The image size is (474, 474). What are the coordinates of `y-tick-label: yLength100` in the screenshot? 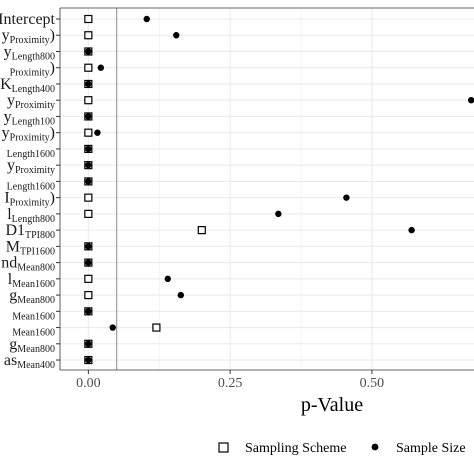 It's located at (29, 117).